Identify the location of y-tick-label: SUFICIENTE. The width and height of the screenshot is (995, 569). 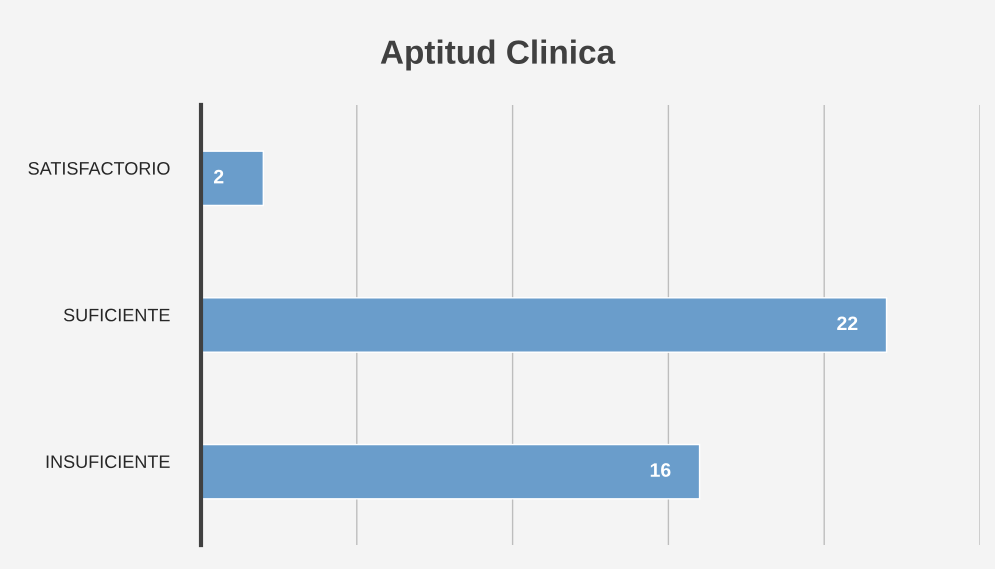
(117, 315).